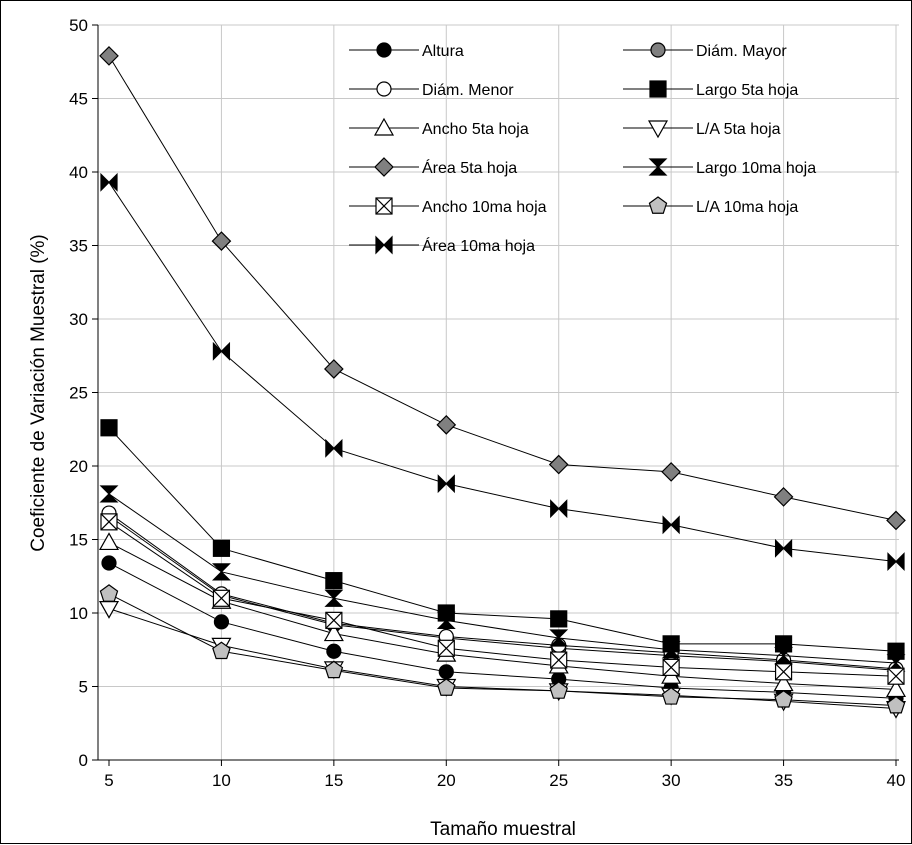 This screenshot has width=912, height=845. Describe the element at coordinates (109, 609) in the screenshot. I see `data-point-l-a-5ta-hoja` at that location.